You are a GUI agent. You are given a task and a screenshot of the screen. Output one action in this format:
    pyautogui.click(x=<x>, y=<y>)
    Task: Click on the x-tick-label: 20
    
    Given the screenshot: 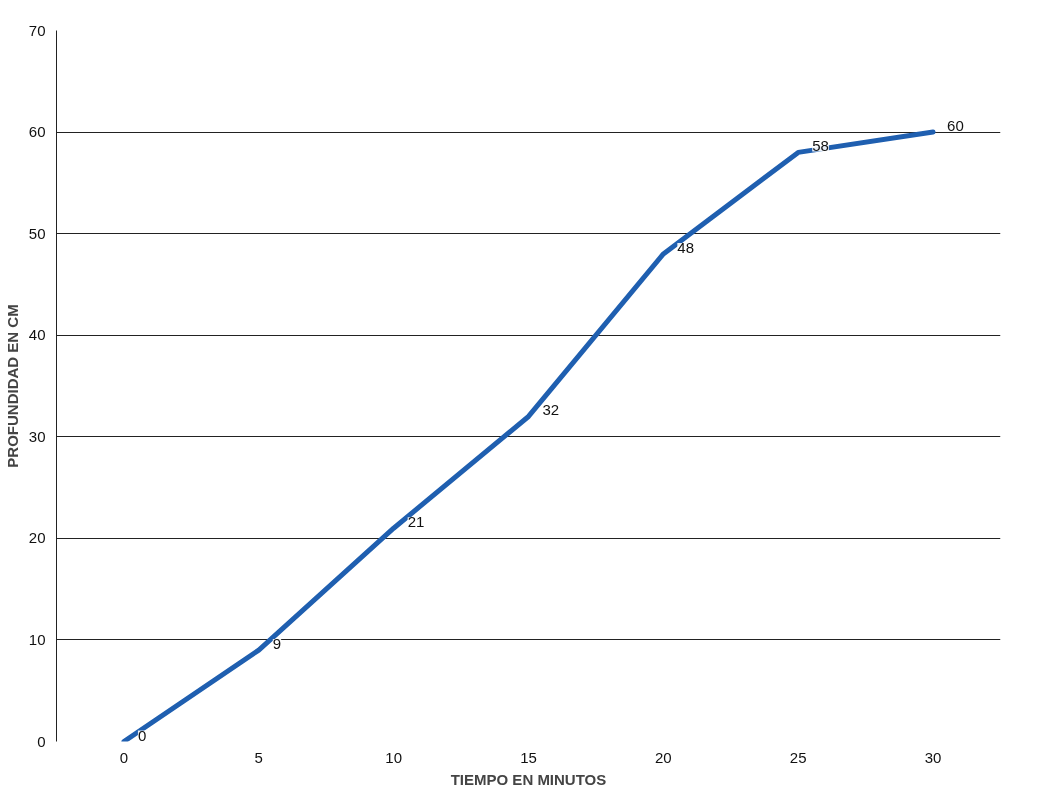 What is the action you would take?
    pyautogui.click(x=663, y=757)
    